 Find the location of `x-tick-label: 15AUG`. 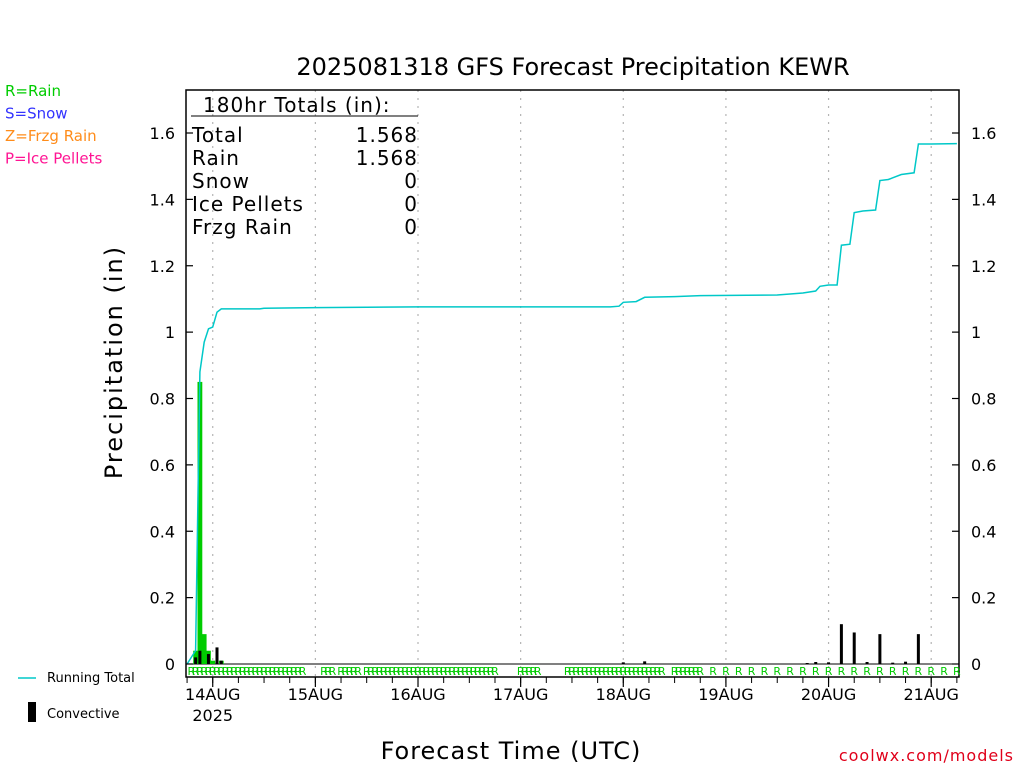

x-tick-label: 15AUG is located at coordinates (315, 694).